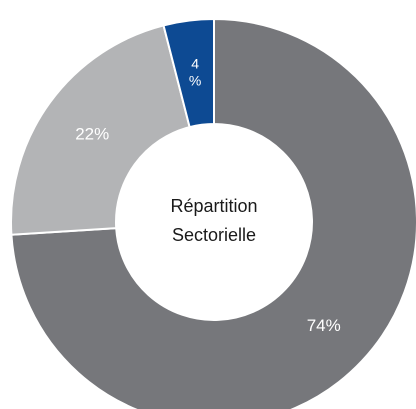 This screenshot has height=409, width=416. I want to click on slice-label-2: 22%, so click(92, 134).